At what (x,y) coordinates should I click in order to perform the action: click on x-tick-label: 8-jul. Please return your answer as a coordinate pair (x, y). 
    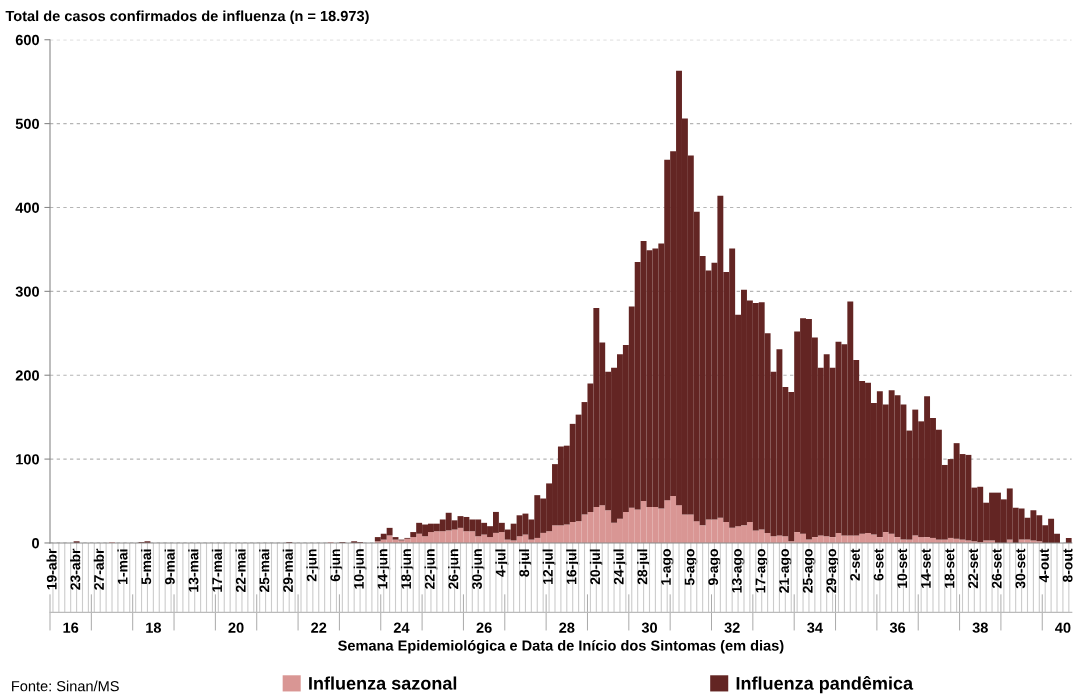
    Looking at the image, I should click on (525, 563).